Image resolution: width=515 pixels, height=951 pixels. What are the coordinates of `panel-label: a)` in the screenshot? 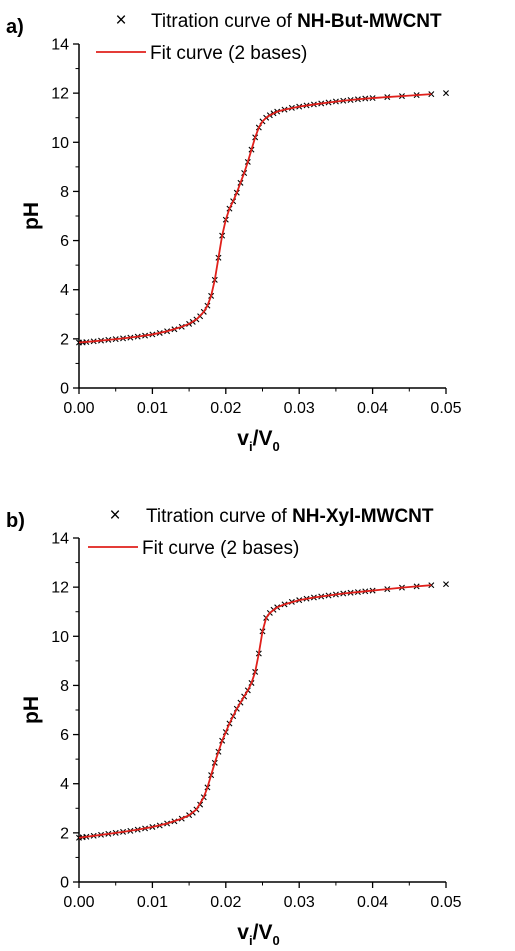 It's located at (15, 27).